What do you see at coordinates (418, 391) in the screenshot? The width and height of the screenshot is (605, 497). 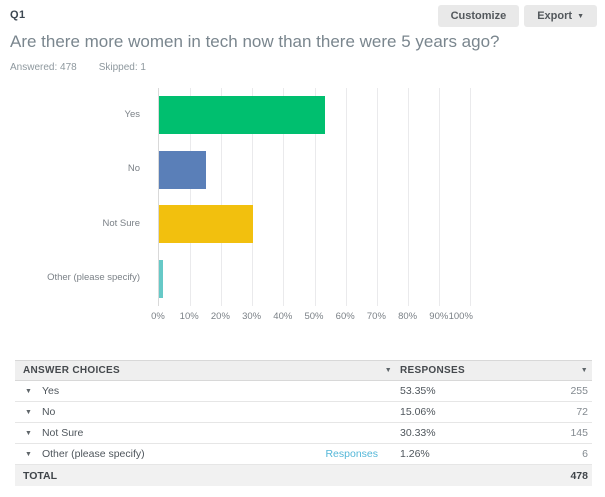 I see `response-percent: 53.35%` at bounding box center [418, 391].